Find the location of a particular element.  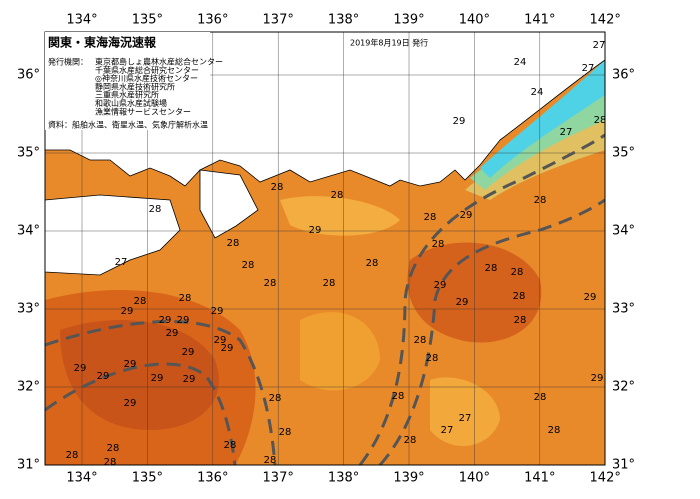

longitude-label: 136° is located at coordinates (212, 20).